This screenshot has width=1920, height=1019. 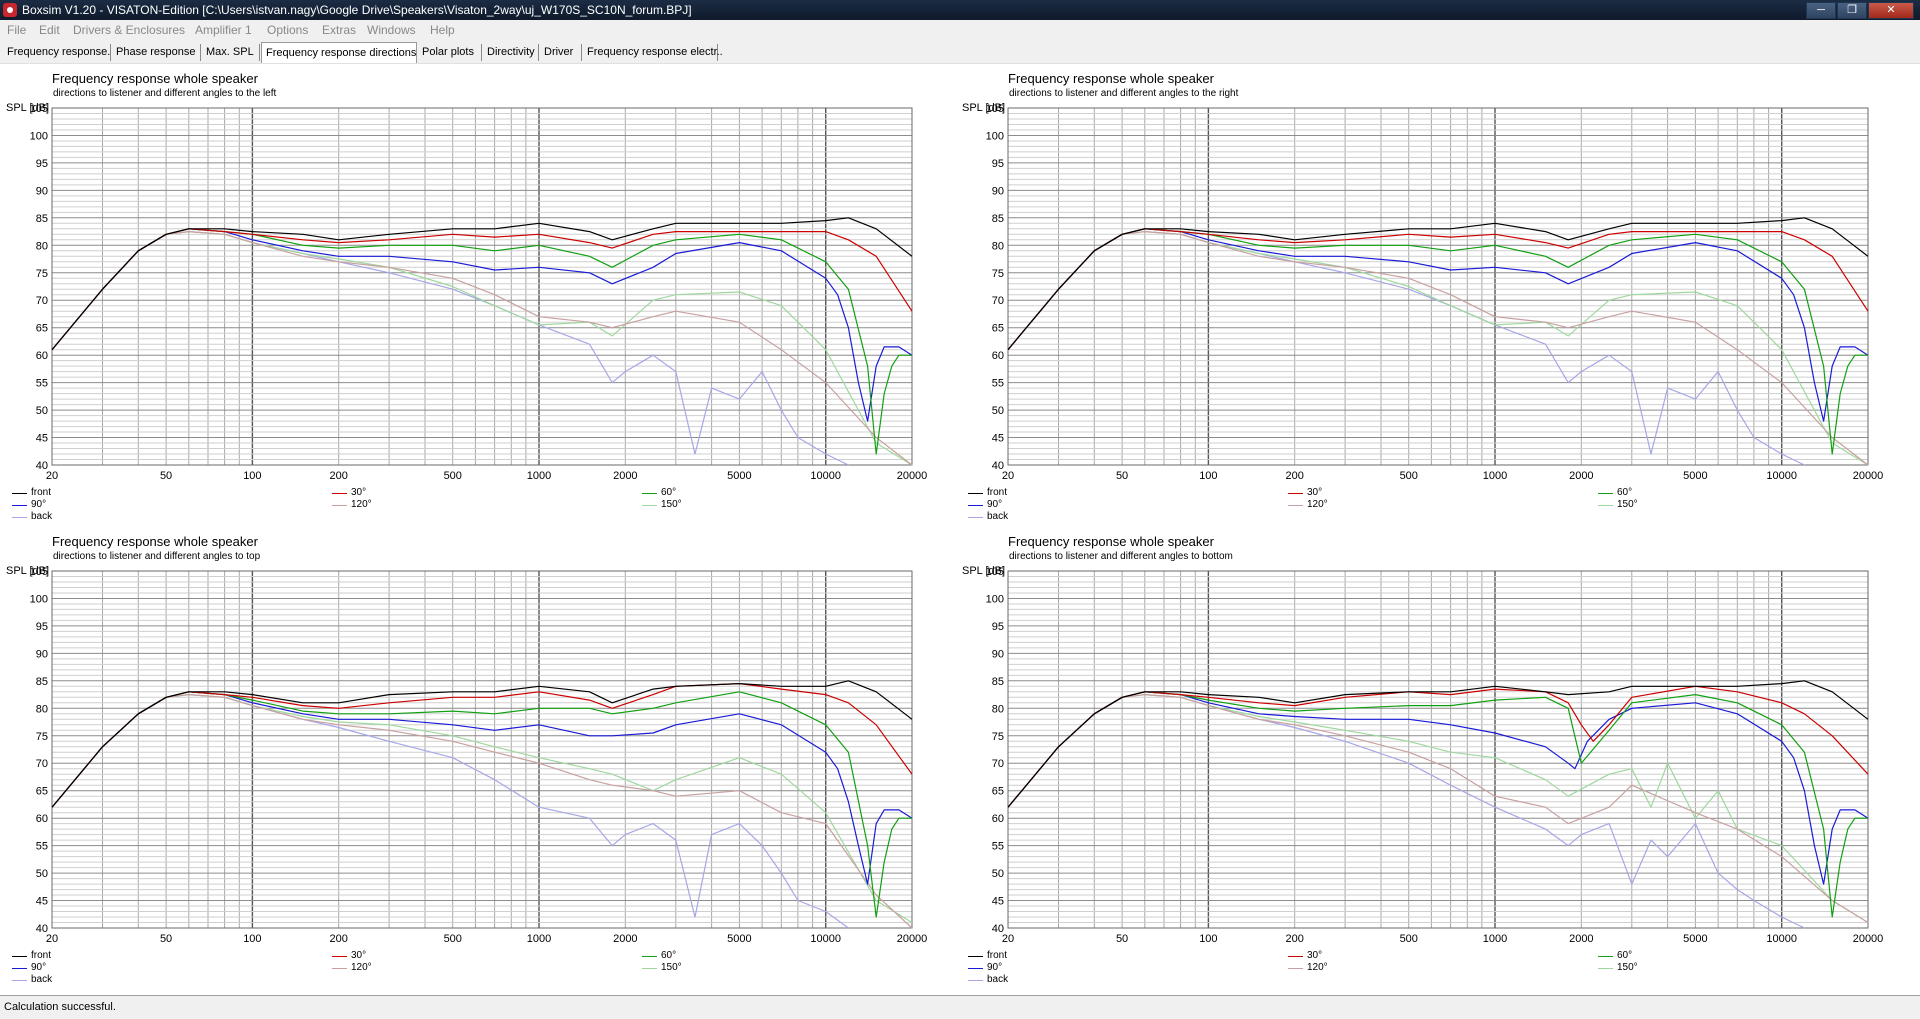 I want to click on tab-frequency-response-electr: Frequency response electr.., so click(x=653, y=52).